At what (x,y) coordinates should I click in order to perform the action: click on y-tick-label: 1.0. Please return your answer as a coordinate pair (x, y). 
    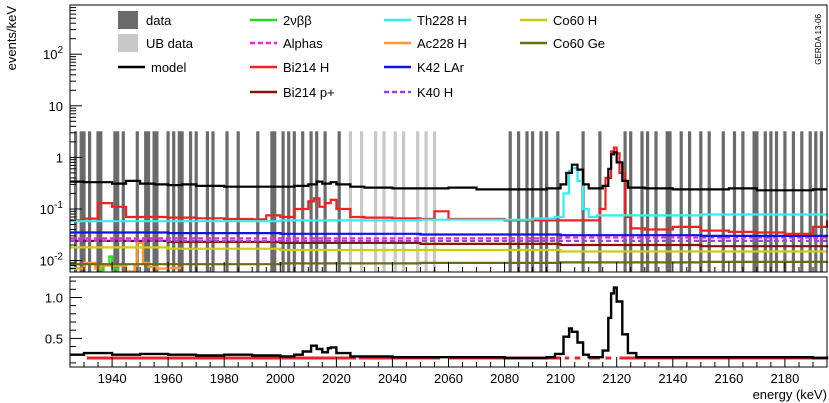
    Looking at the image, I should click on (54, 298).